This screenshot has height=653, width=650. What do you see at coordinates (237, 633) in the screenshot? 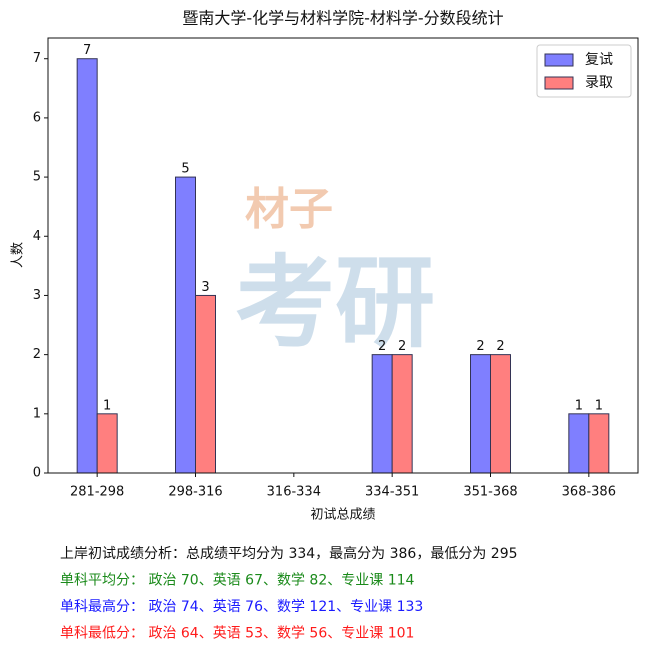
I see `analysis-line: 单科最低分： 政治 64、英语 53、数学 56、专业课 101` at bounding box center [237, 633].